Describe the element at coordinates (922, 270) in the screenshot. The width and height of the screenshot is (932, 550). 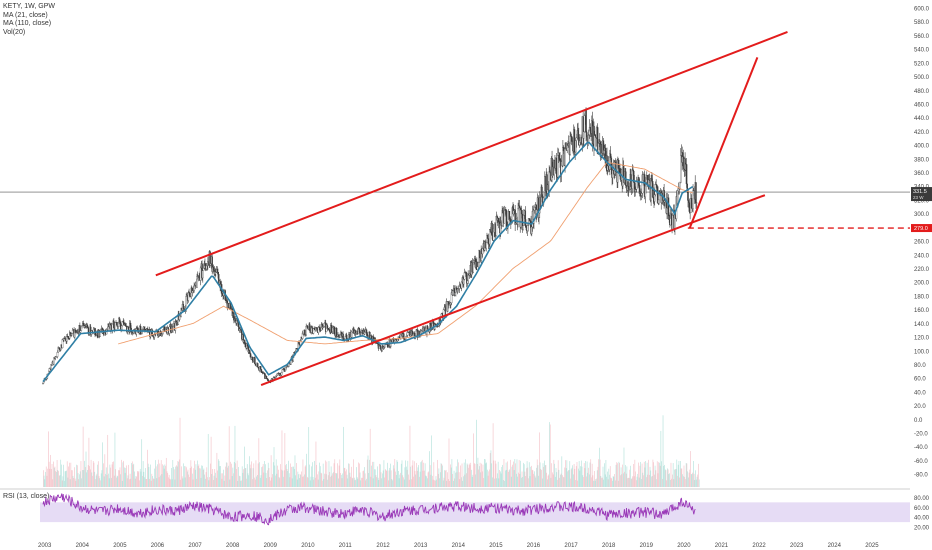
I see `price-tick-label: 220.0` at that location.